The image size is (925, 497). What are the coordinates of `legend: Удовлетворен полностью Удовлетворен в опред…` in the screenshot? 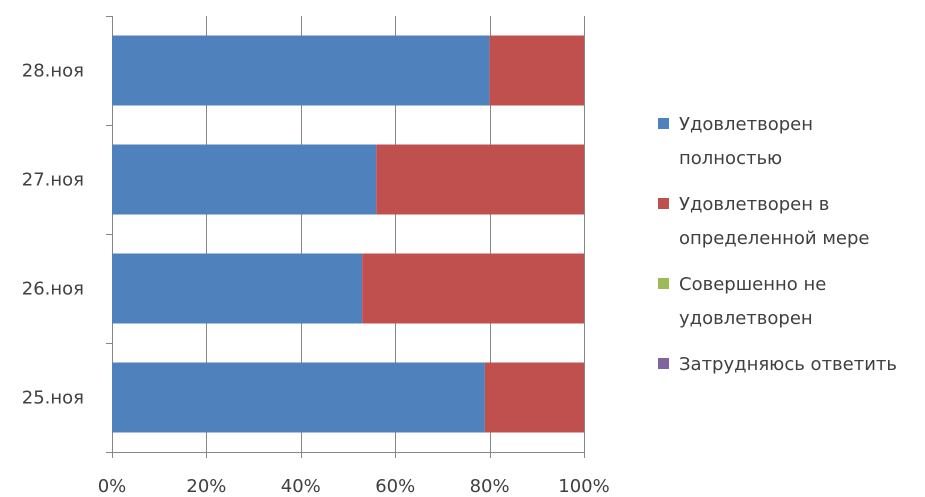 It's located at (777, 244).